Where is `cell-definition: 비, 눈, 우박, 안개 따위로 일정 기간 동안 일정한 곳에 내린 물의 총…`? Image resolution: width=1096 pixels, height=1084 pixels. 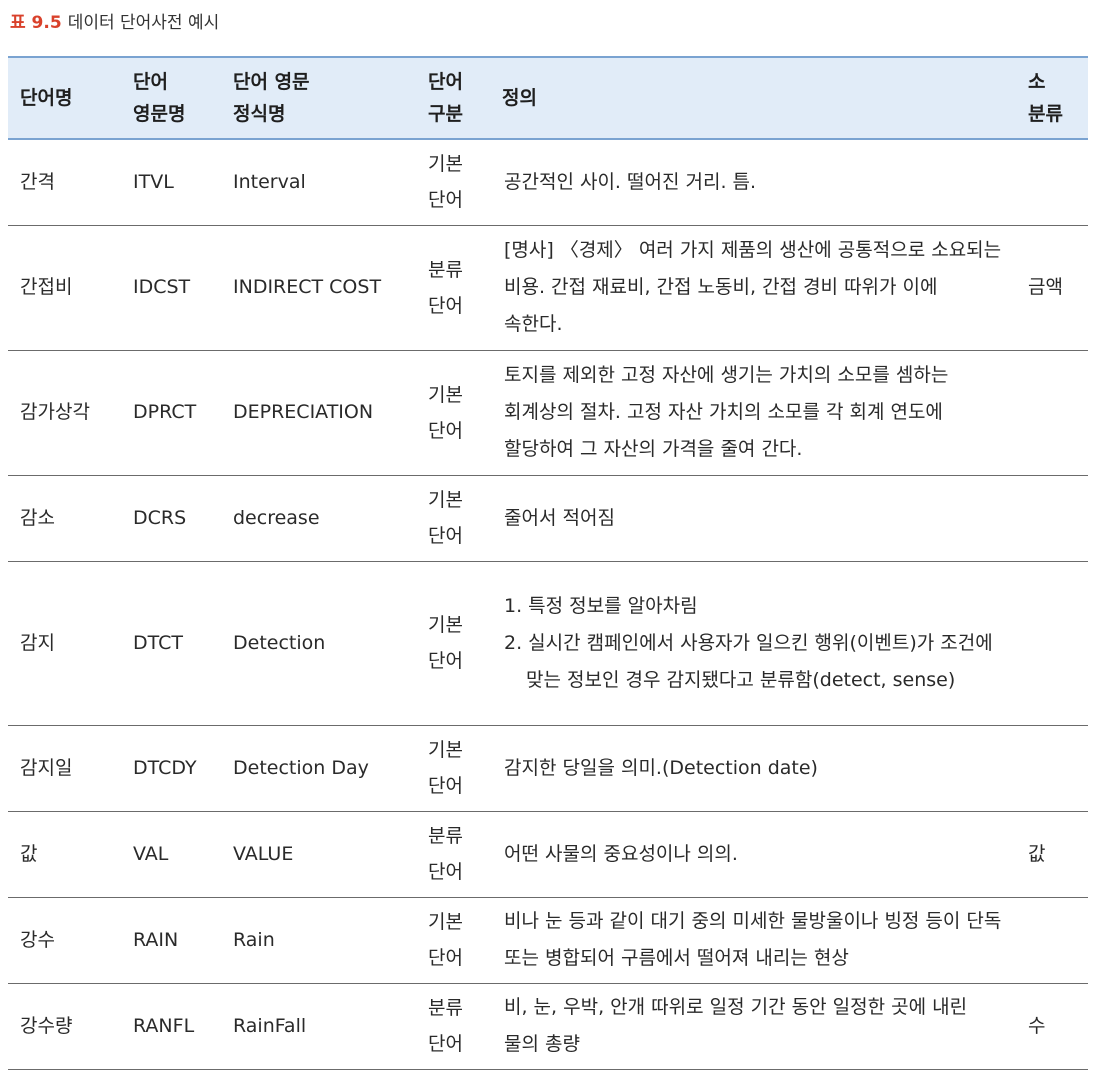 cell-definition: 비, 눈, 우박, 안개 따위로 일정 기간 동안 일정한 곳에 내린 물의 총… is located at coordinates (753, 1026).